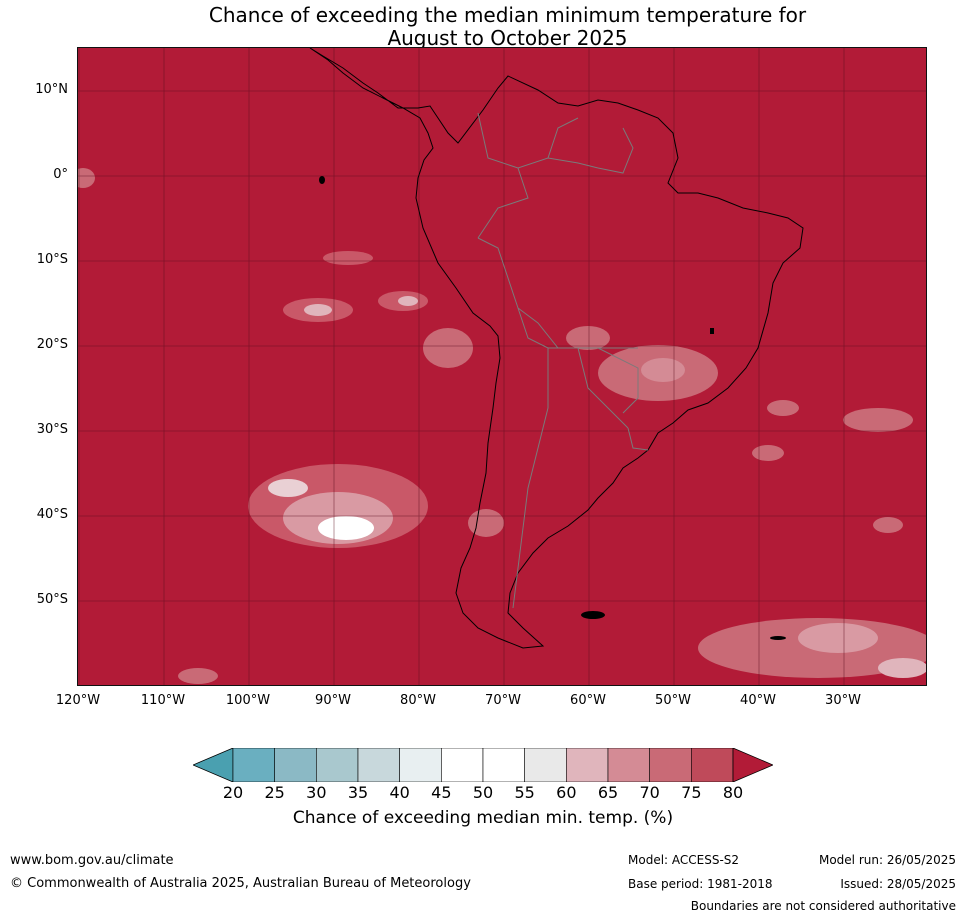  What do you see at coordinates (758, 700) in the screenshot?
I see `lon-label-40w: 40°W` at bounding box center [758, 700].